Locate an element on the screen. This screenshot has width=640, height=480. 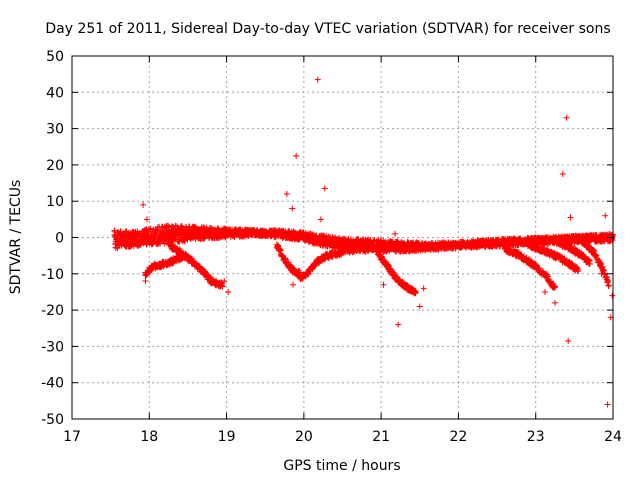
y-tick-label: 20 is located at coordinates (55, 166).